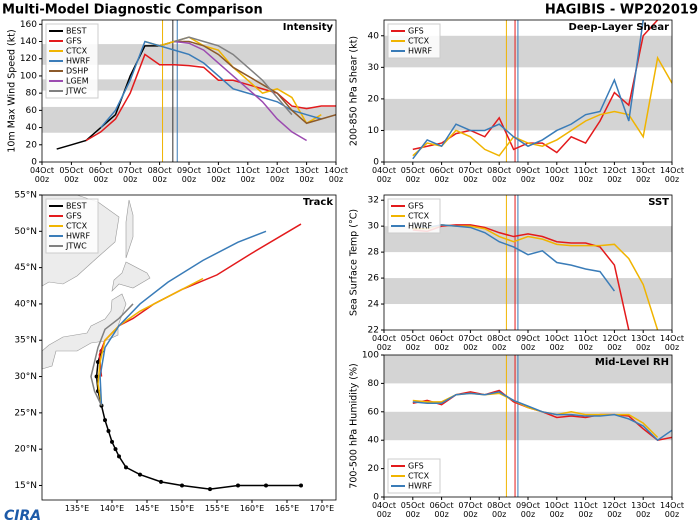  I want to click on y-tick-label: 0, so click(376, 498).